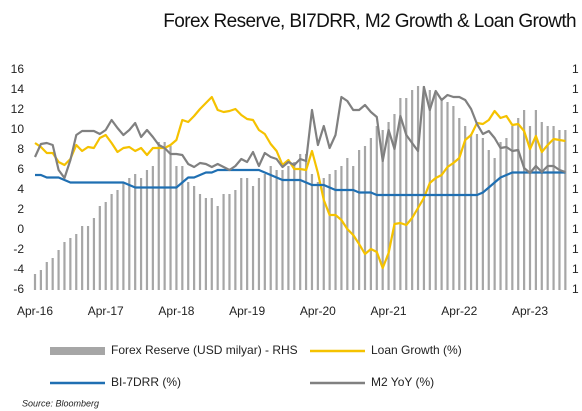 The height and width of the screenshot is (411, 582). Describe the element at coordinates (18, 289) in the screenshot. I see `y-tick-label: -6` at that location.